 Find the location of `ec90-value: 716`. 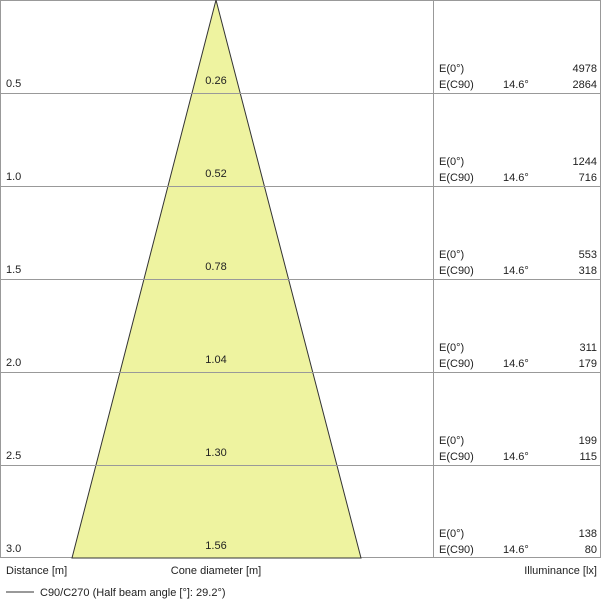

ec90-value: 716 is located at coordinates (588, 178).